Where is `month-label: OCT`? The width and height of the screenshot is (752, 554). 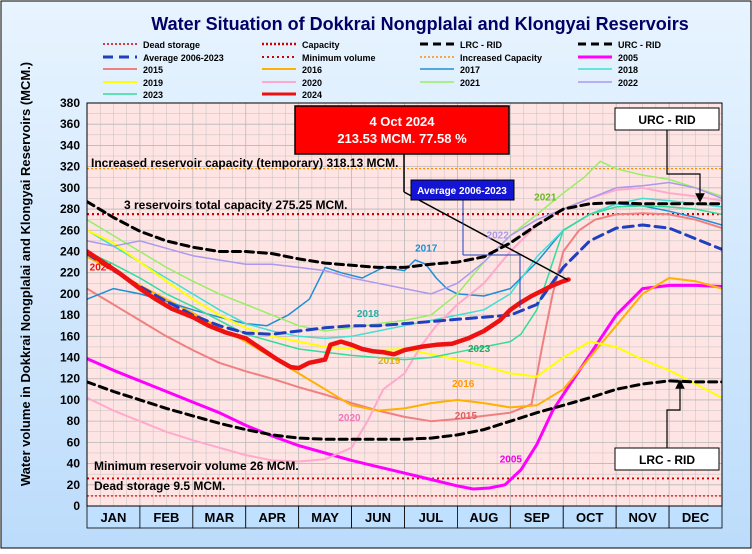
month-label: OCT is located at coordinates (590, 517).